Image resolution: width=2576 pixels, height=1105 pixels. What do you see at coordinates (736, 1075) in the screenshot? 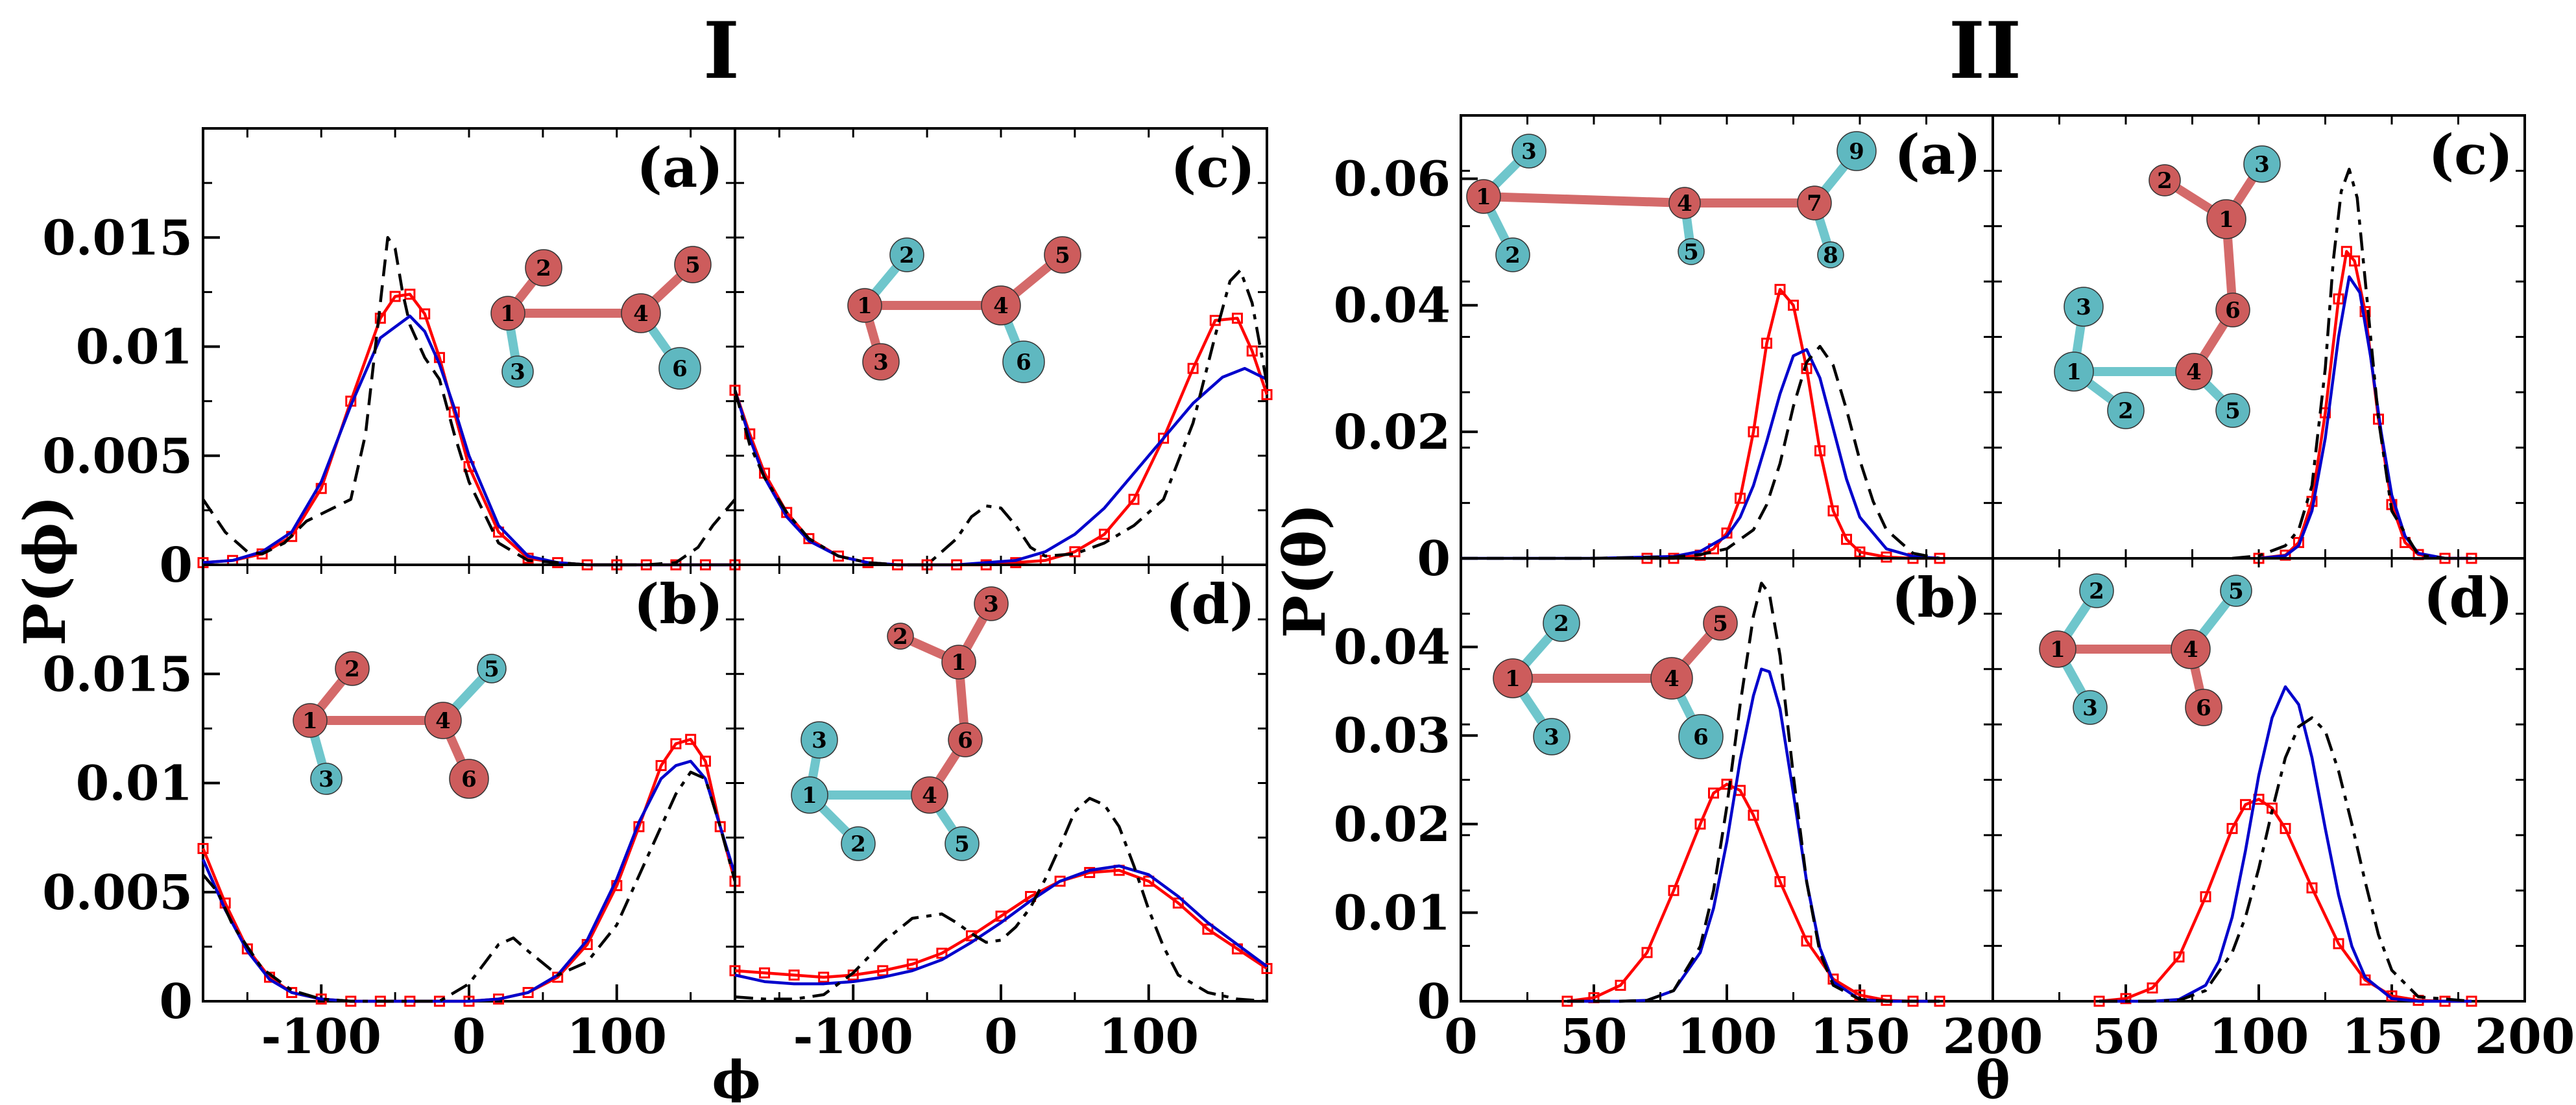
I see `group-I-xlabel: ϕ` at bounding box center [736, 1075].